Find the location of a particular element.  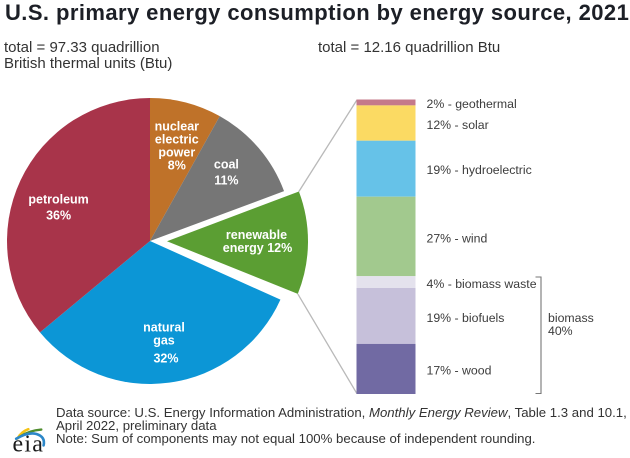

svg-text: renewable is located at coordinates (256, 235).